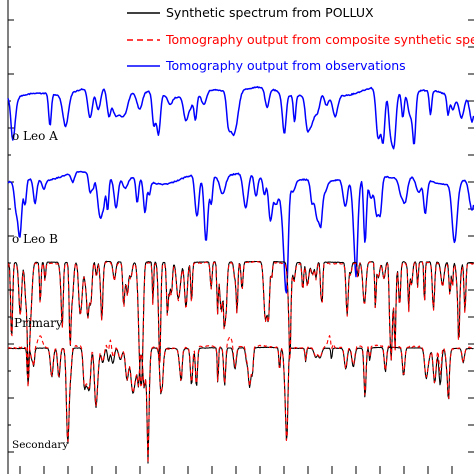 The height and width of the screenshot is (474, 474). Describe the element at coordinates (270, 12) in the screenshot. I see `legend-label-pollux: Synthetic spectrum from POLLUX` at that location.